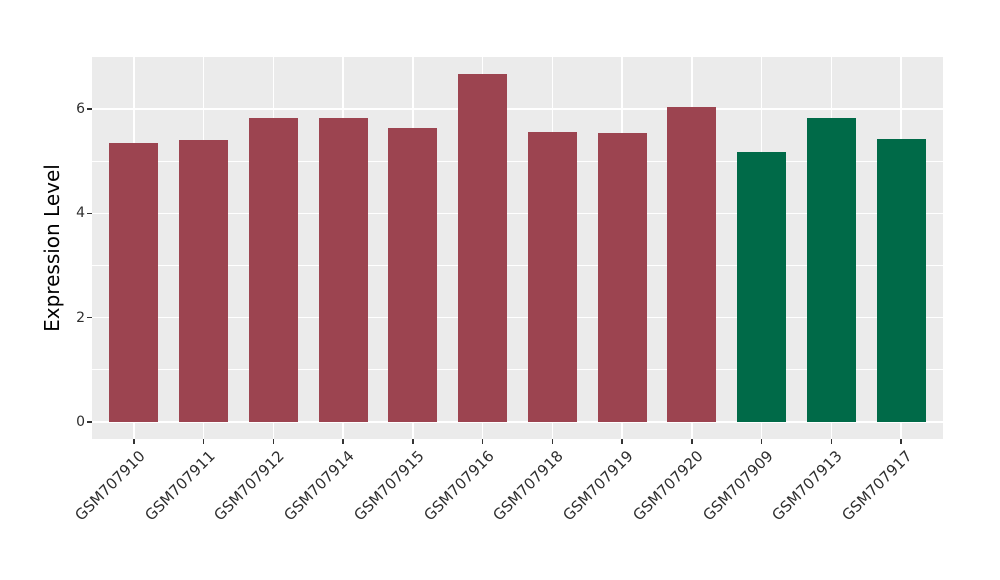 This screenshot has width=1000, height=580. I want to click on bar-GSM707911, so click(203, 280).